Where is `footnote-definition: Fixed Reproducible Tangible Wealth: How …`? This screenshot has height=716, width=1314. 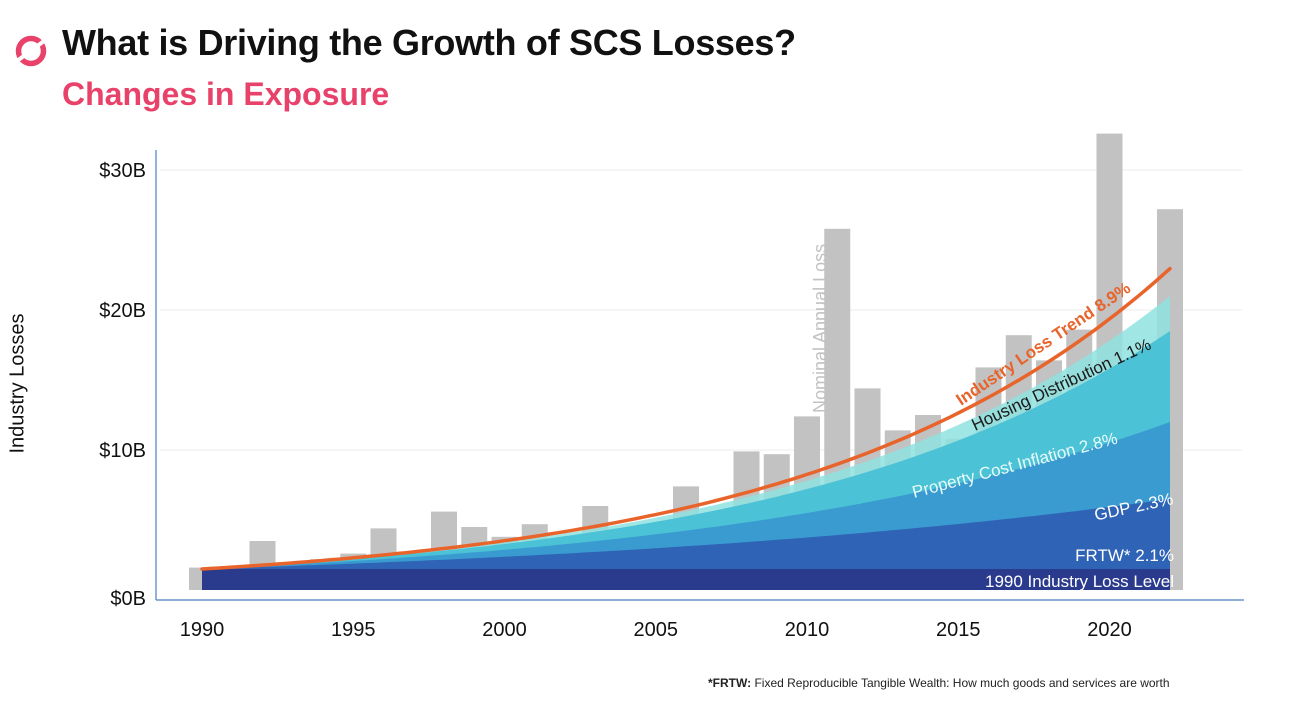
footnote-definition: Fixed Reproducible Tangible Wealth: How … is located at coordinates (962, 683).